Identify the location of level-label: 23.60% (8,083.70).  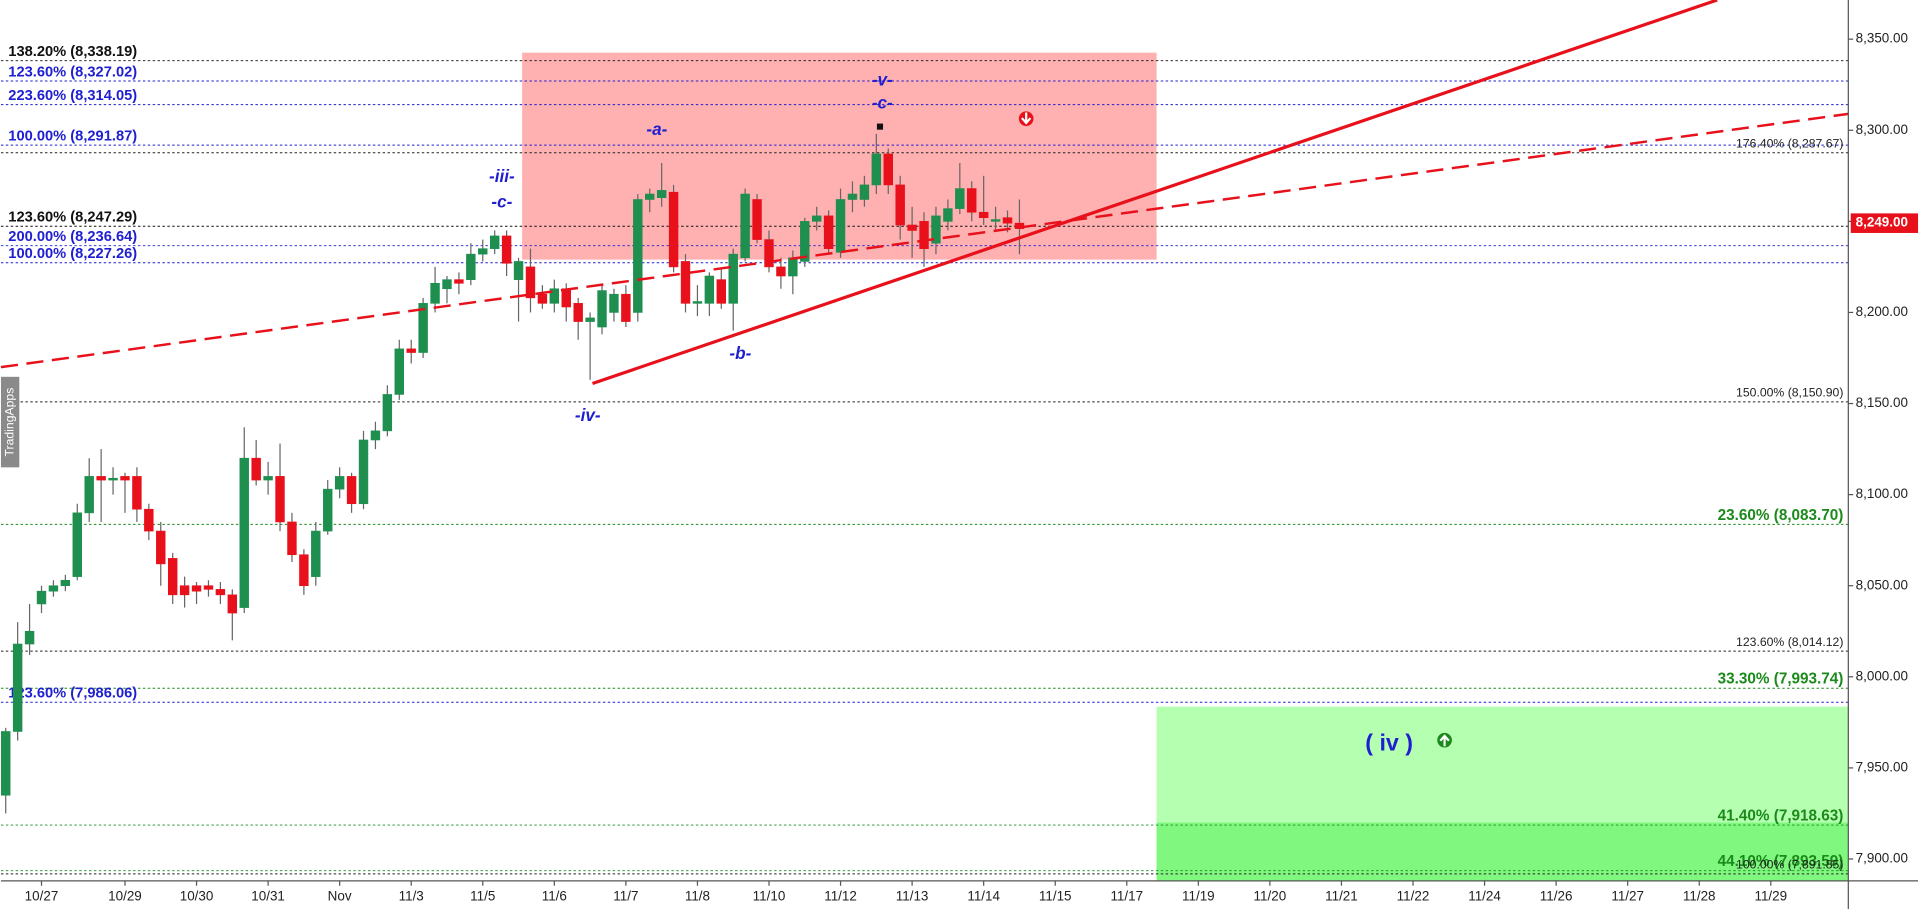
(1781, 515).